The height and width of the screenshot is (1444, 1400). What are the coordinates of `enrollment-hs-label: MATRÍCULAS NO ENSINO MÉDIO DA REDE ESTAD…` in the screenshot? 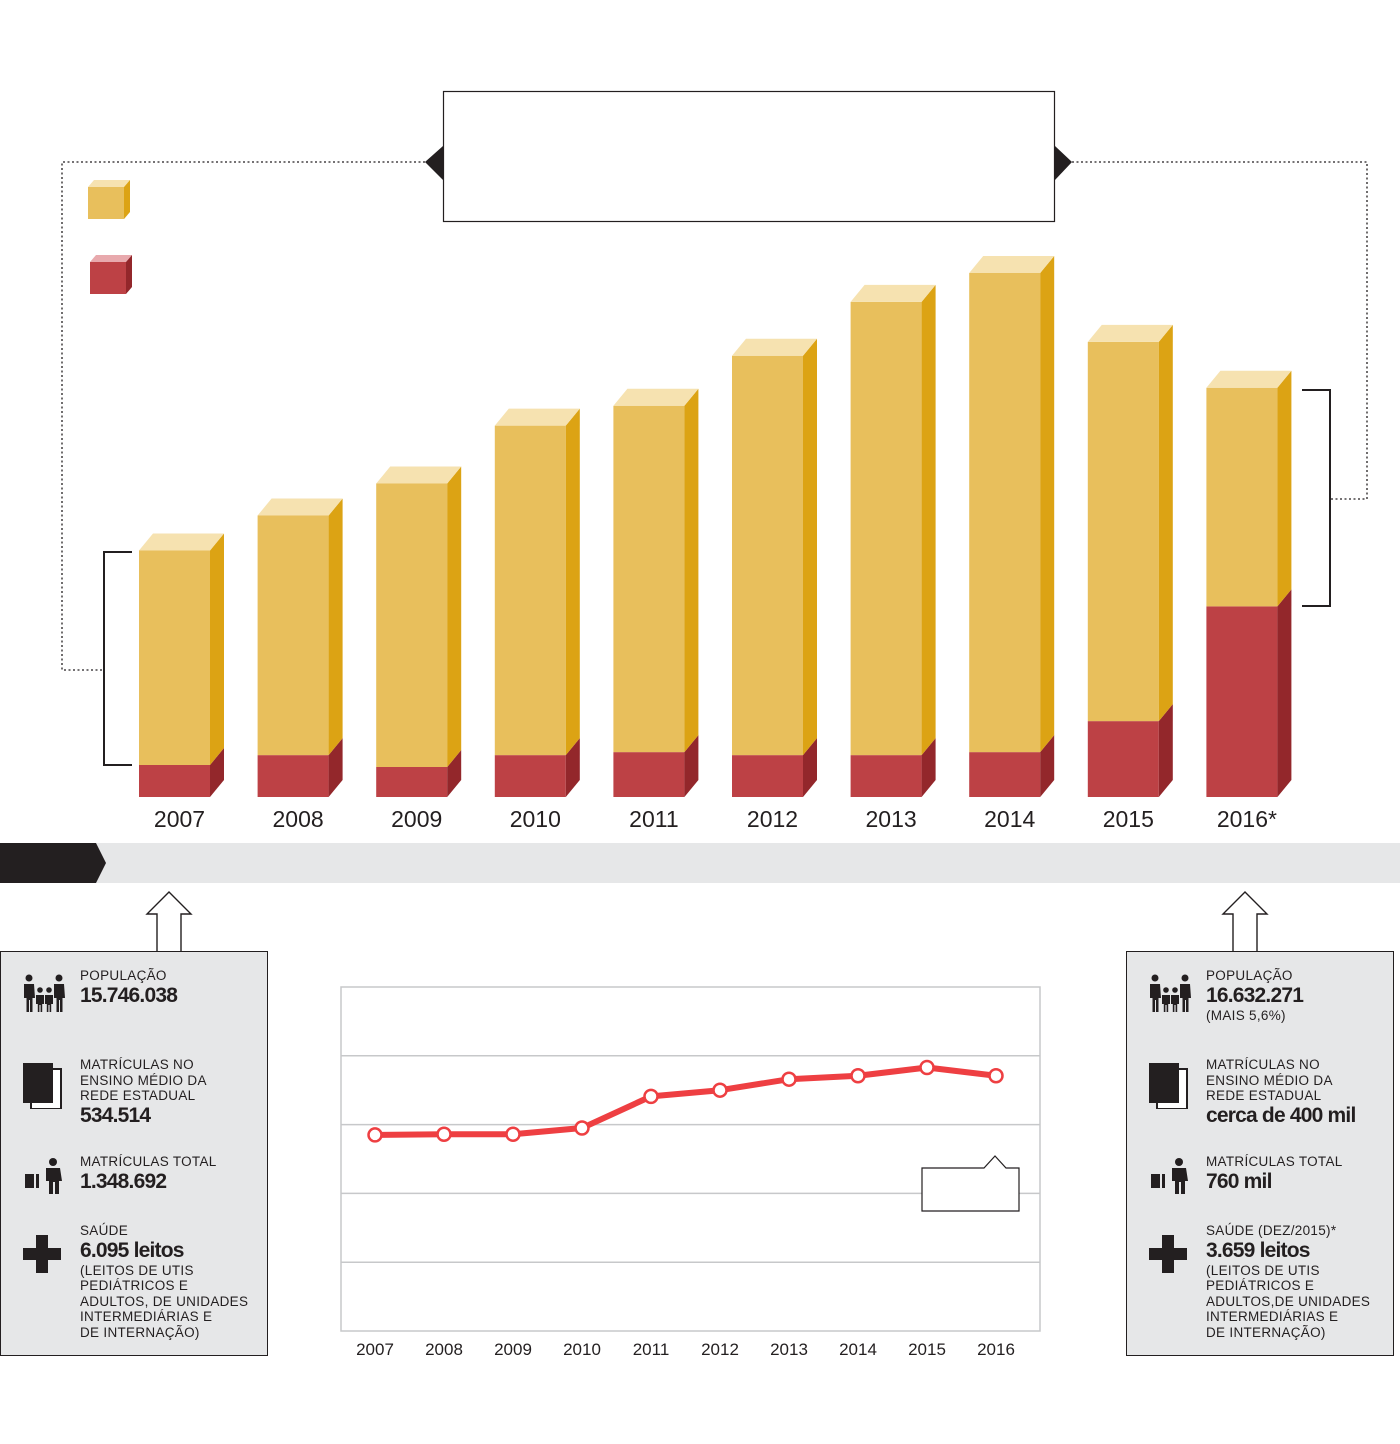 It's located at (1269, 1080).